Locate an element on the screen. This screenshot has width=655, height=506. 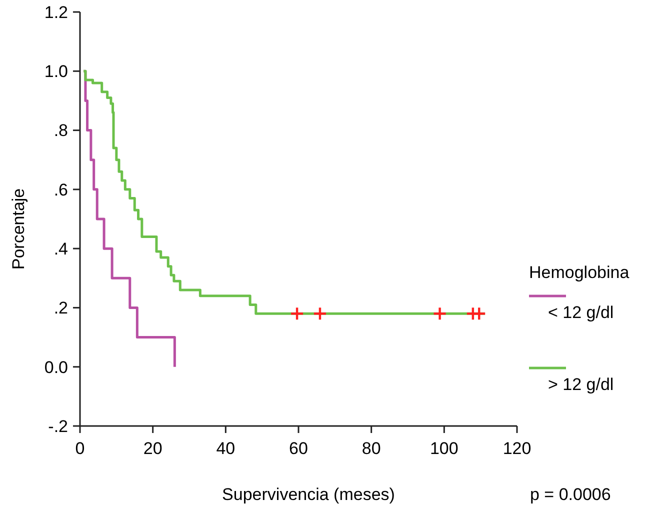
x-axis-title: Supervivencia (meses) is located at coordinates (308, 494).